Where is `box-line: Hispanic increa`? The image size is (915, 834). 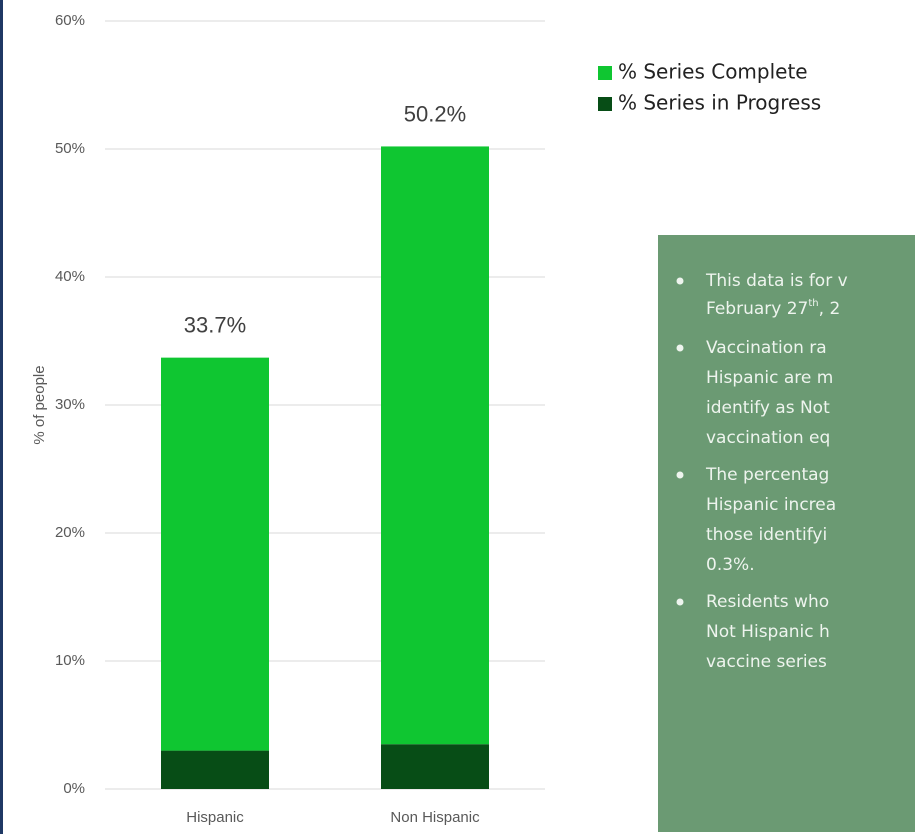
box-line: Hispanic increa is located at coordinates (771, 505).